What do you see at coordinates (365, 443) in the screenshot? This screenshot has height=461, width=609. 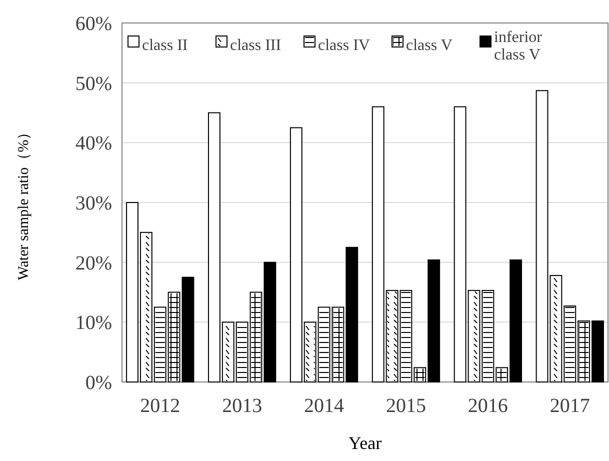 I see `x-axis-title: Year` at bounding box center [365, 443].